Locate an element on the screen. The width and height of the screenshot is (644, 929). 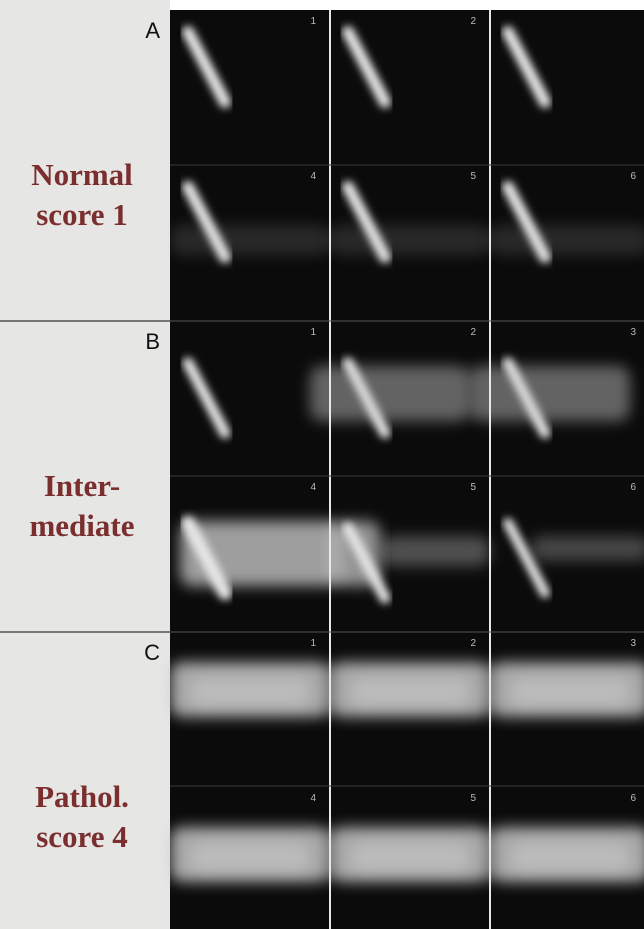
panel-label: score 1 is located at coordinates (82, 214).